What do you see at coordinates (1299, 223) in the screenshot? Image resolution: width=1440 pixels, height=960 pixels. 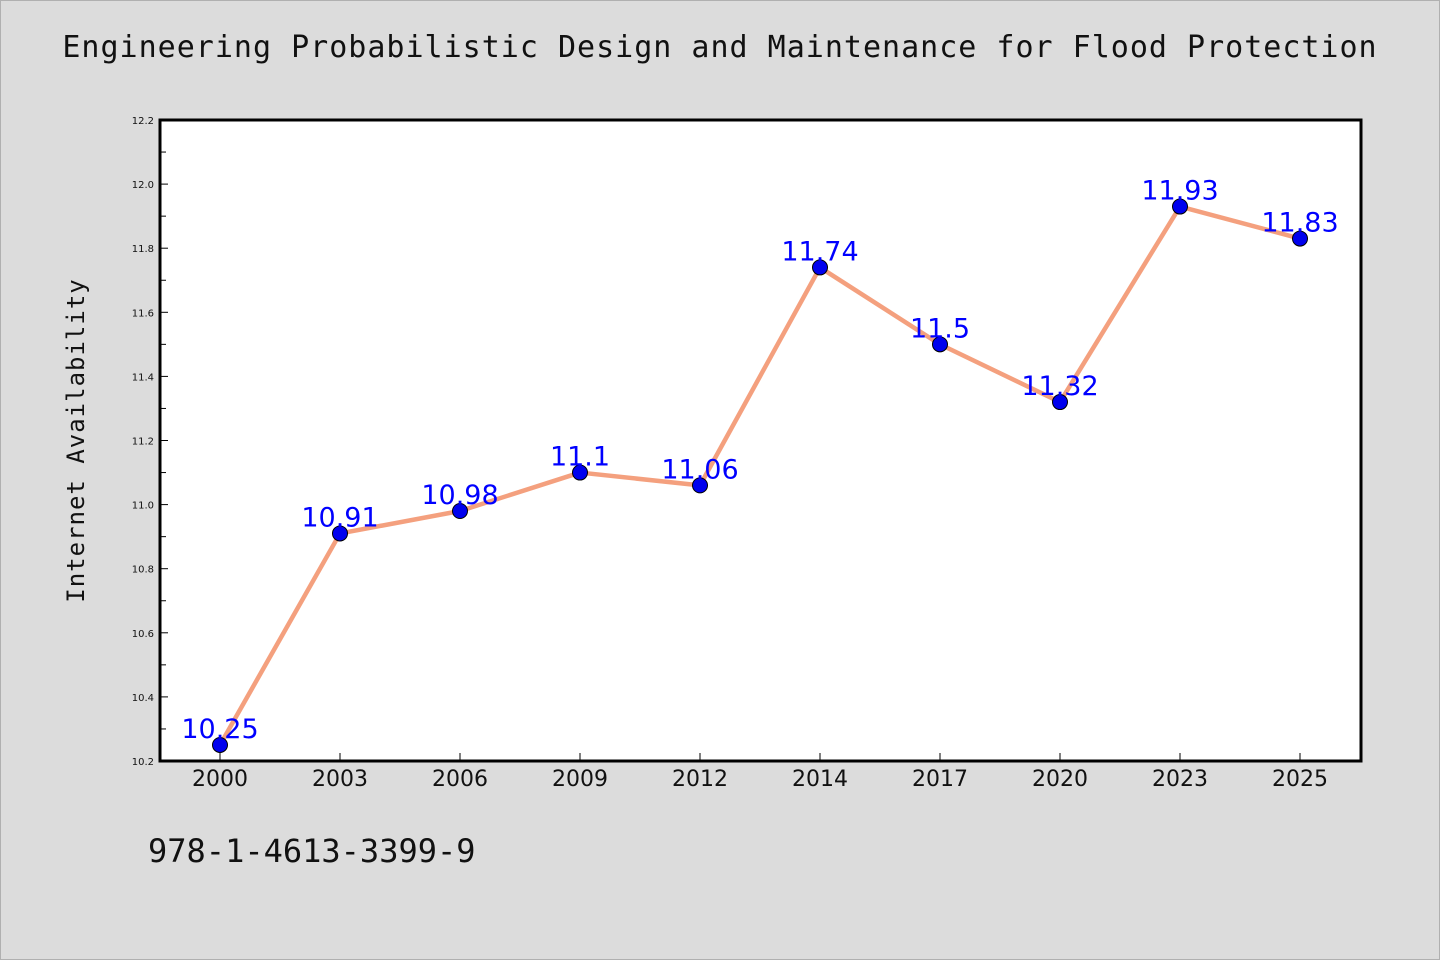 I see `data-label: 11.83` at bounding box center [1299, 223].